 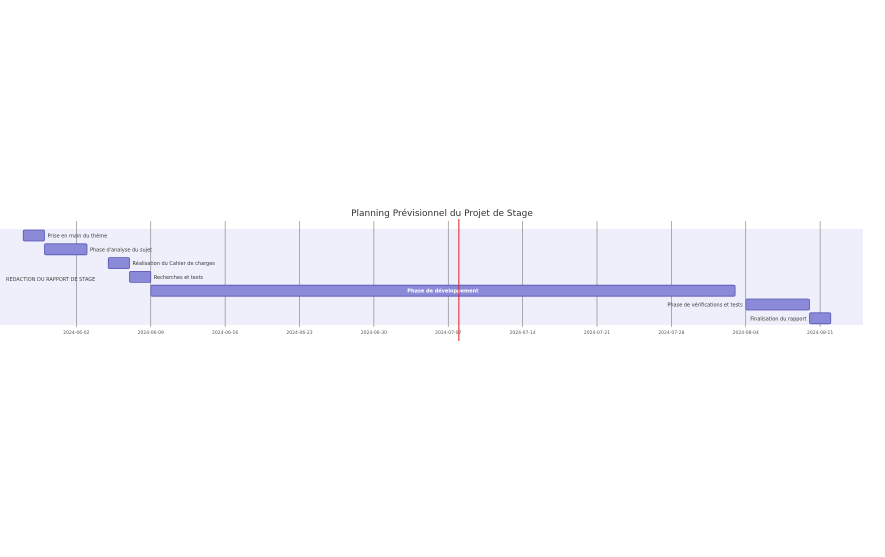 I want to click on task-label: Phase d'analyse du sujet, so click(x=121, y=250).